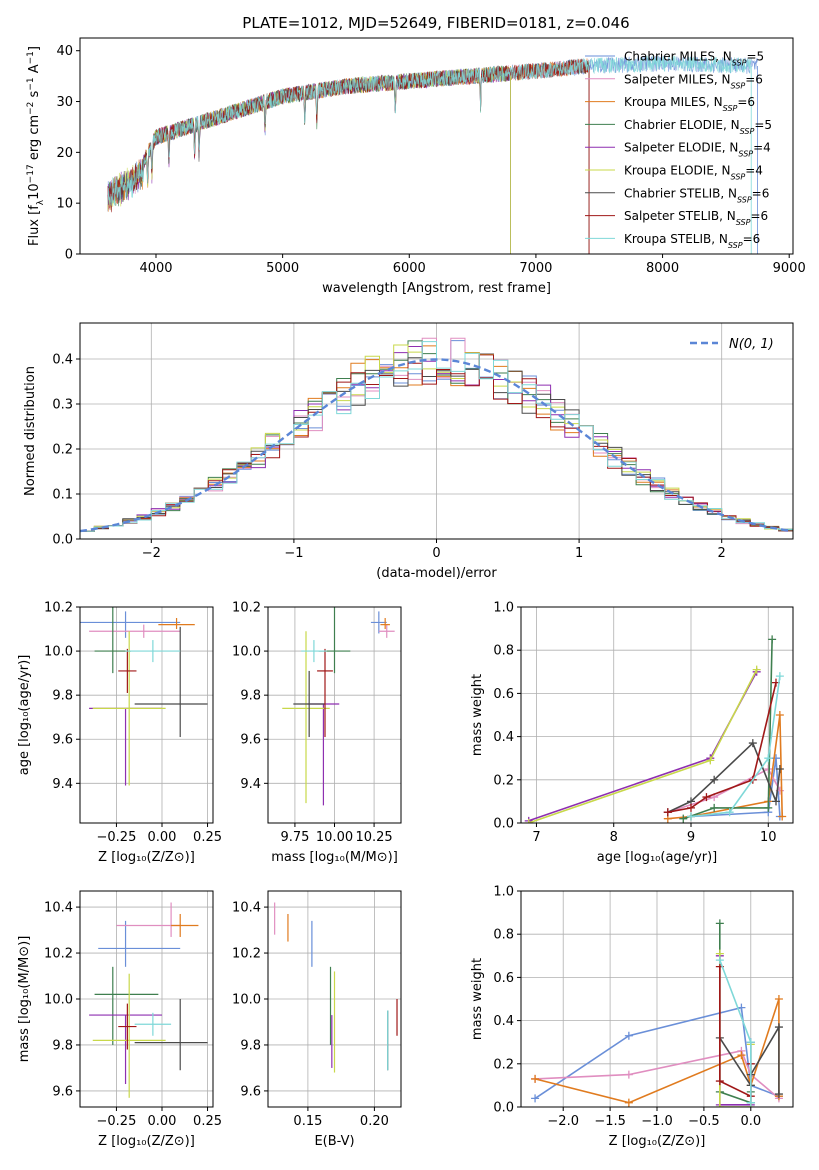  I want to click on legend-label: Kroupa ELODIE, NSSP=4, so click(693, 173).